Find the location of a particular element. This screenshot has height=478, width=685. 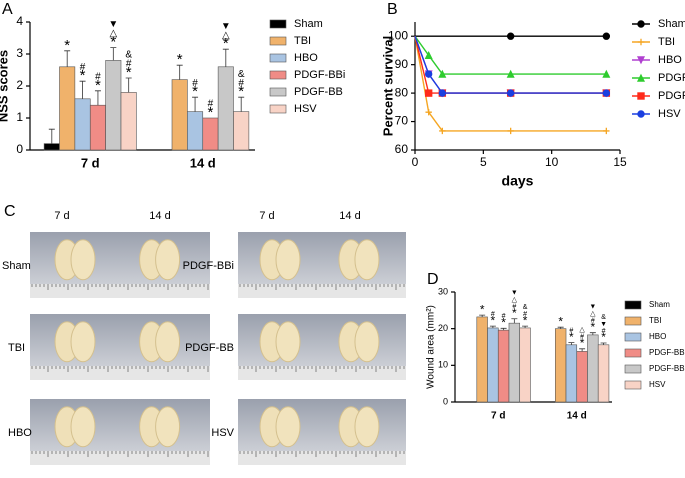

y-tick-label: 90 is located at coordinates (402, 64).